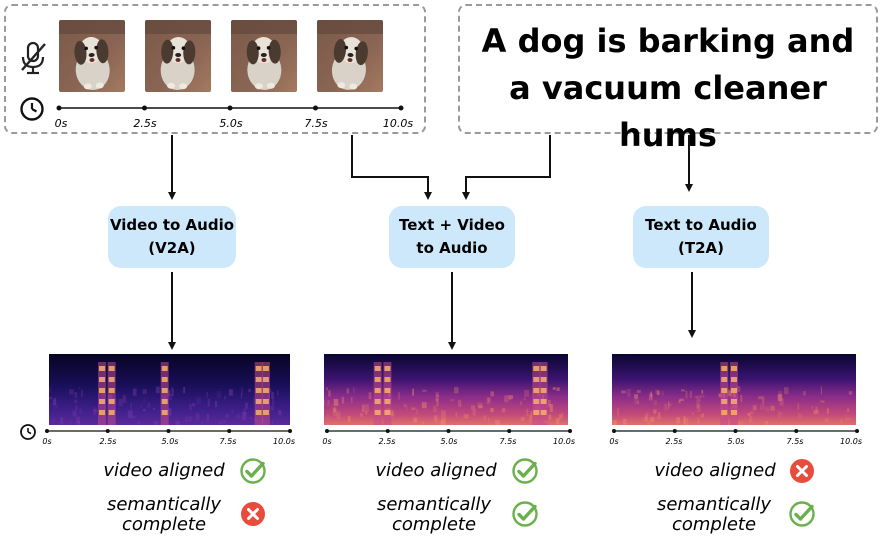 This screenshot has height=537, width=882. I want to click on model-box-text-video: Text + Video to Audio, so click(452, 237).